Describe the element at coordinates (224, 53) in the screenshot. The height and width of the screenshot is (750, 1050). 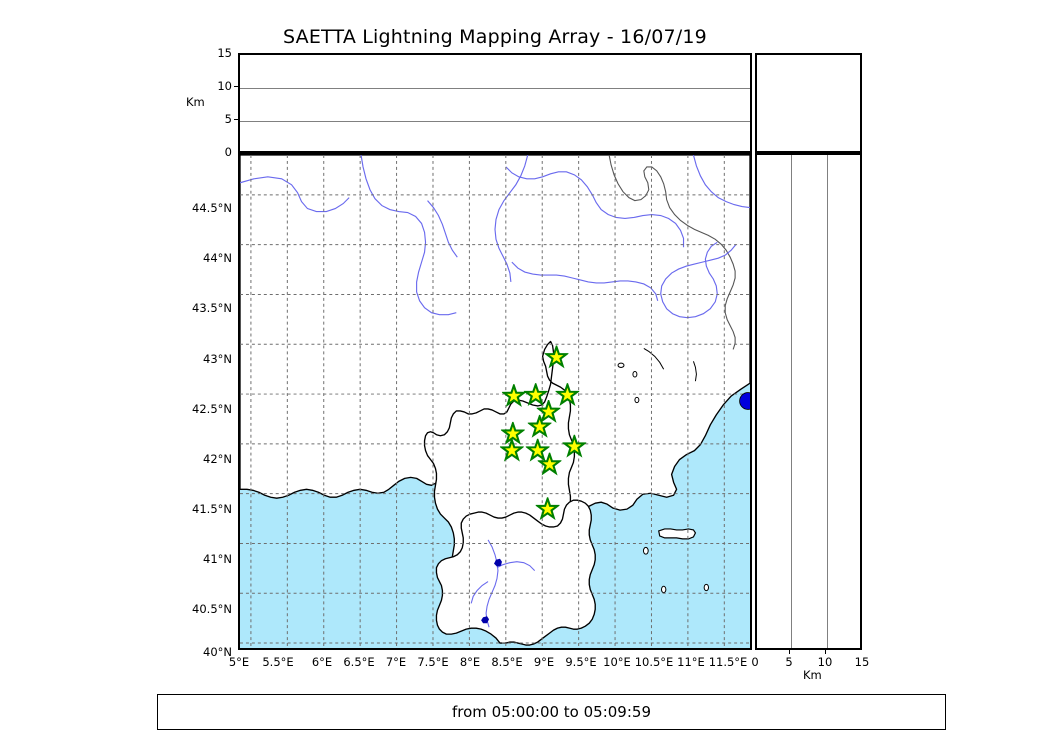
I see `top-panel-ytick-15: 15` at that location.